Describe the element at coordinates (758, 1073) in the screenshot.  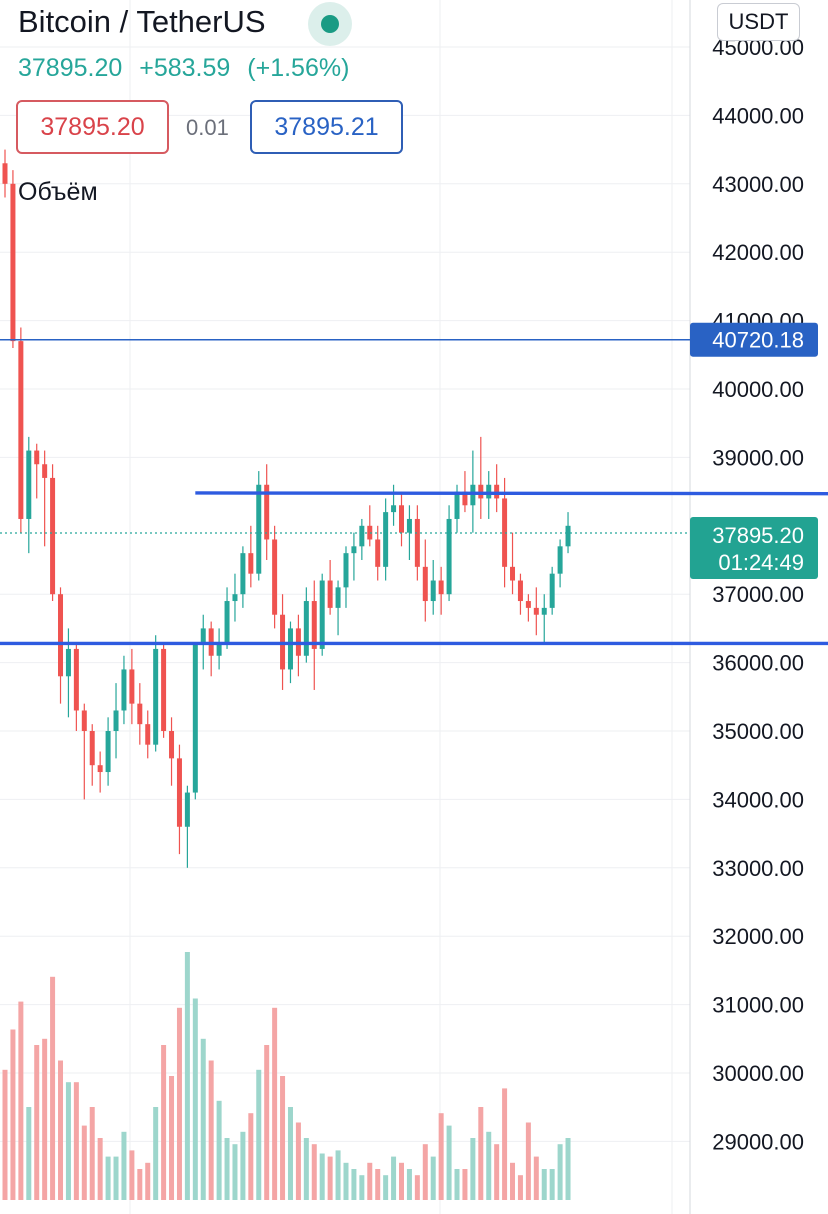
I see `price-axis-tick-label: 30000.00` at that location.